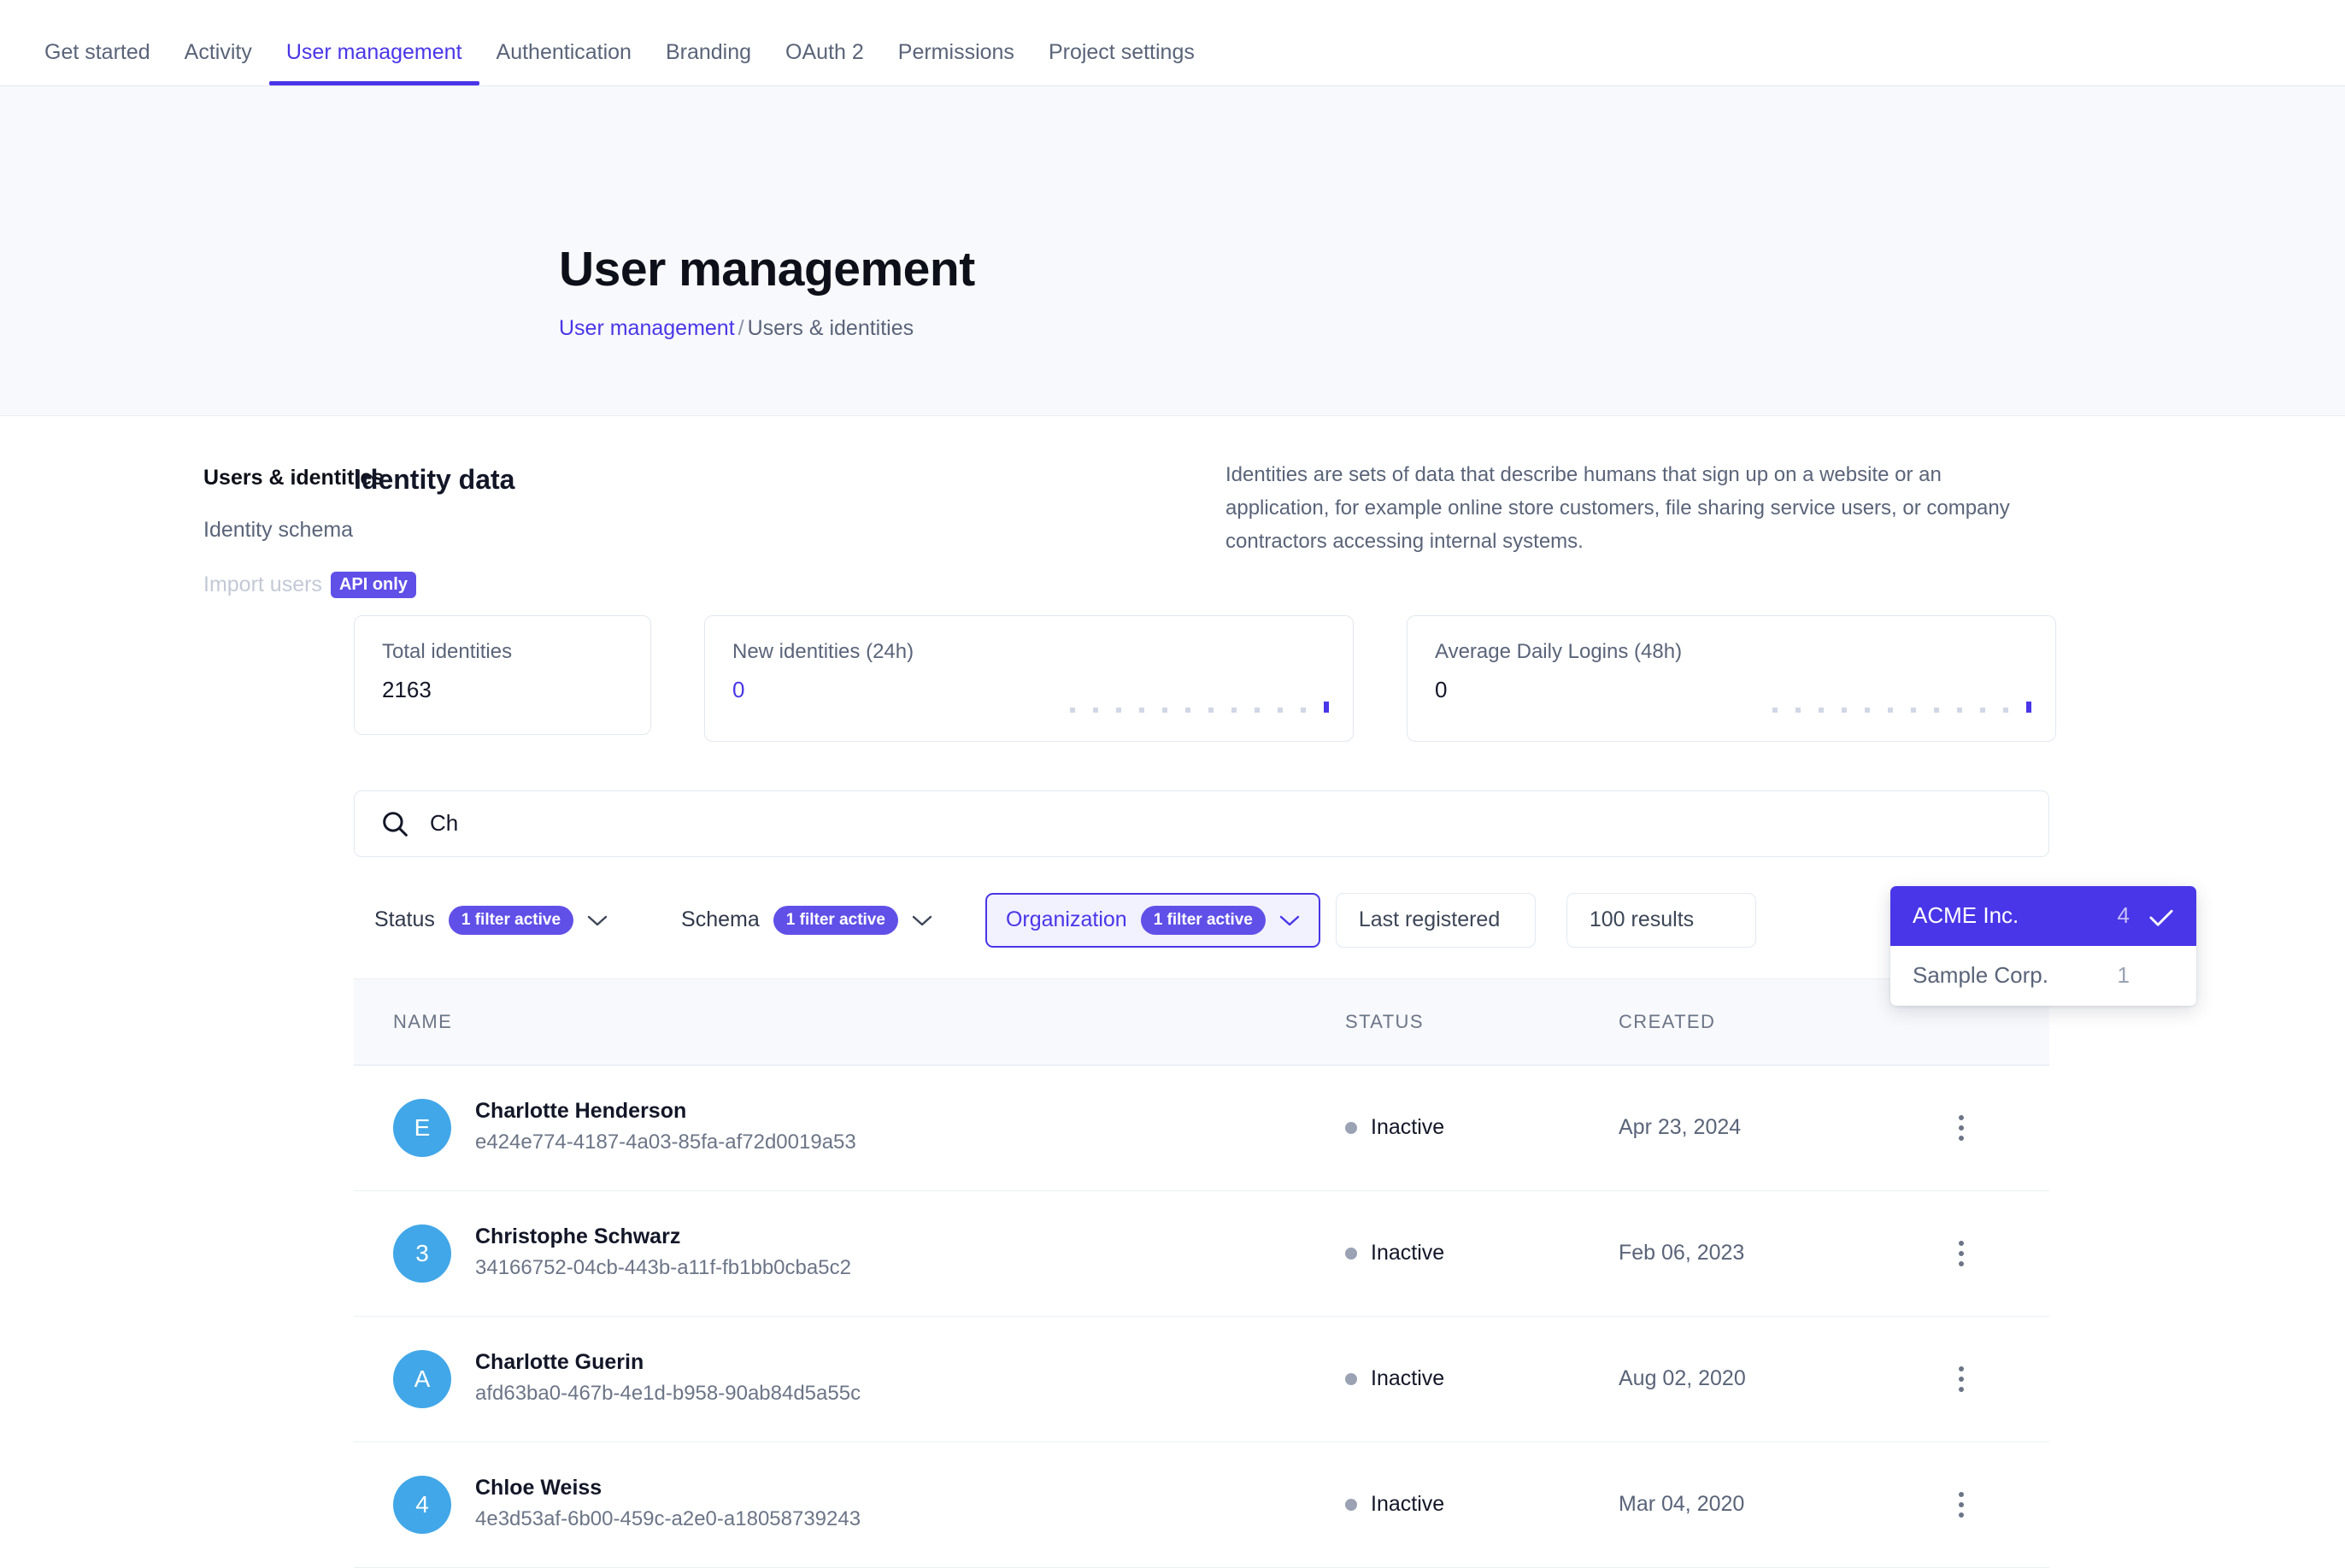 Image resolution: width=2345 pixels, height=1568 pixels. Describe the element at coordinates (2123, 975) in the screenshot. I see `organization-option-count: 1` at that location.